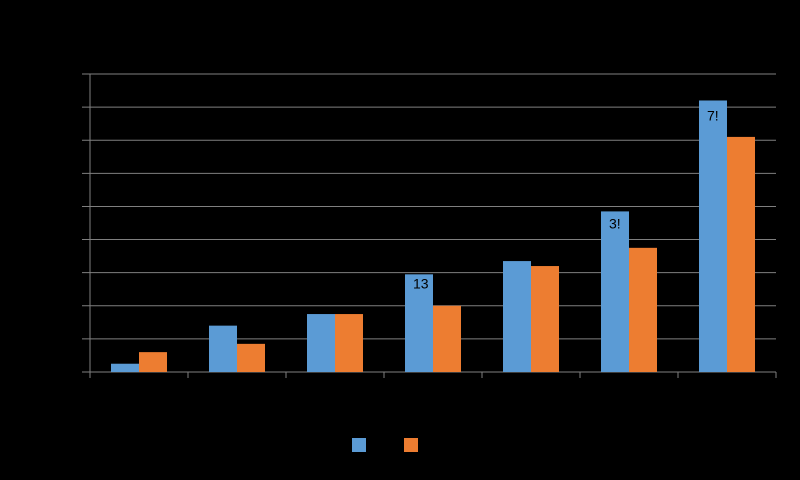  Describe the element at coordinates (566, 199) in the screenshot. I see `data-labels: 13 3! 7!` at that location.